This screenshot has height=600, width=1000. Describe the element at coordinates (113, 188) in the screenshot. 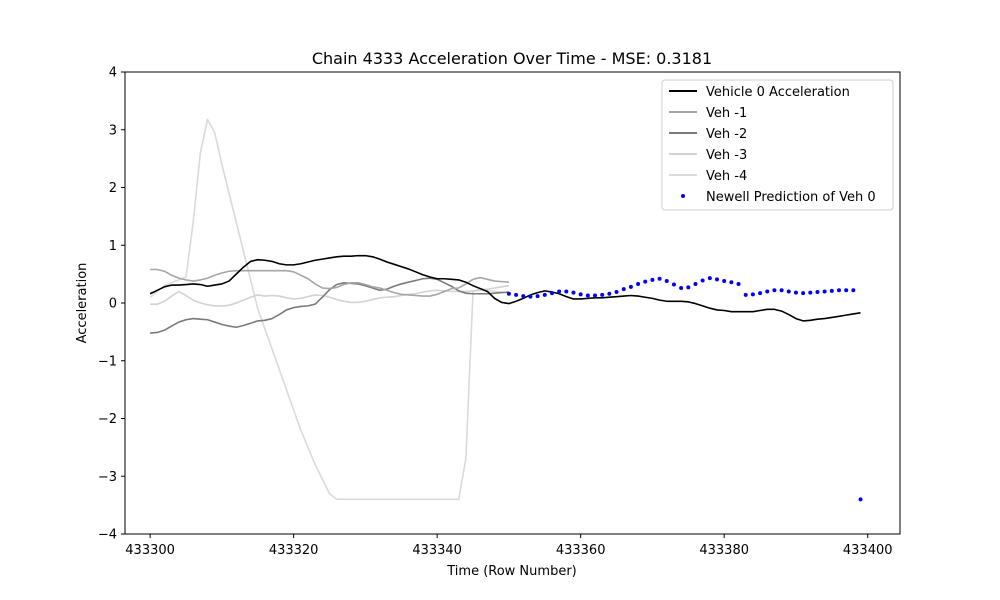

I see `y-tick-label: 2` at that location.